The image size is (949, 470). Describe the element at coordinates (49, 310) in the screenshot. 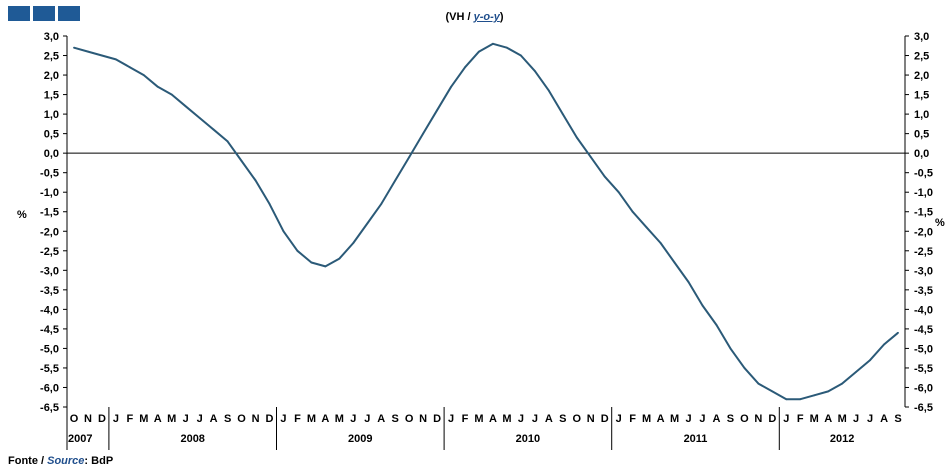

I see `y-tick-label-left: -4,0` at that location.